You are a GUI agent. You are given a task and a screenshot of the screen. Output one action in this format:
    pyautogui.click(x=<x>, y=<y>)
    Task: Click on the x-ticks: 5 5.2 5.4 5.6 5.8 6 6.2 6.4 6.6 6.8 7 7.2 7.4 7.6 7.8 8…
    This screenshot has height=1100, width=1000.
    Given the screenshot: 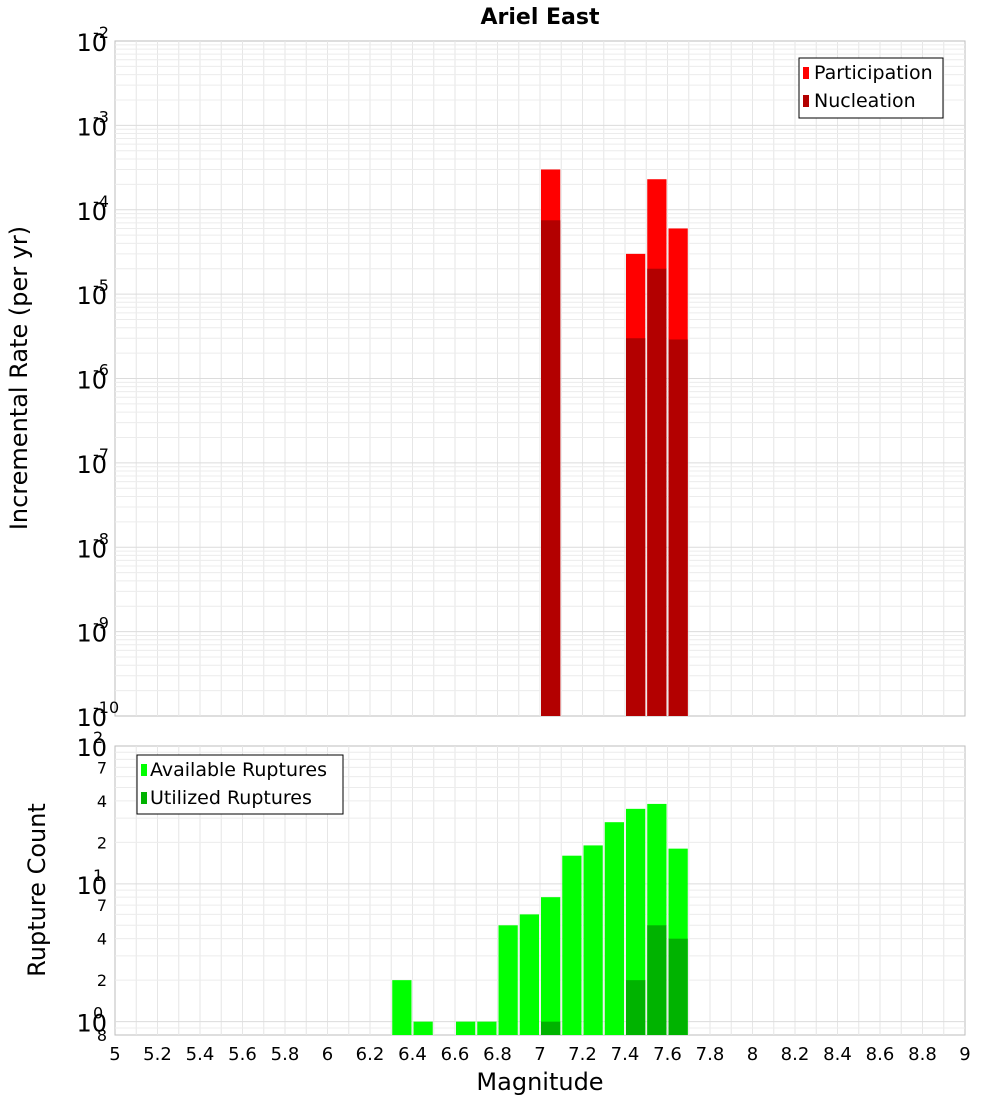 What is the action you would take?
    pyautogui.click(x=539, y=1054)
    